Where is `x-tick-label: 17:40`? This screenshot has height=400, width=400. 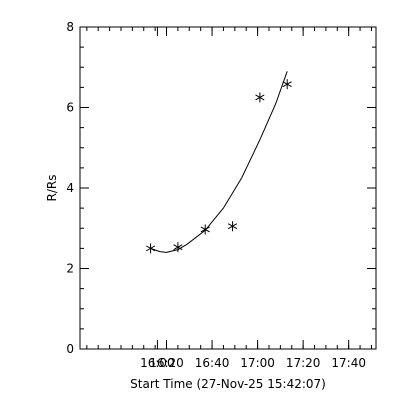
x-tick-label: 17:40 is located at coordinates (348, 363).